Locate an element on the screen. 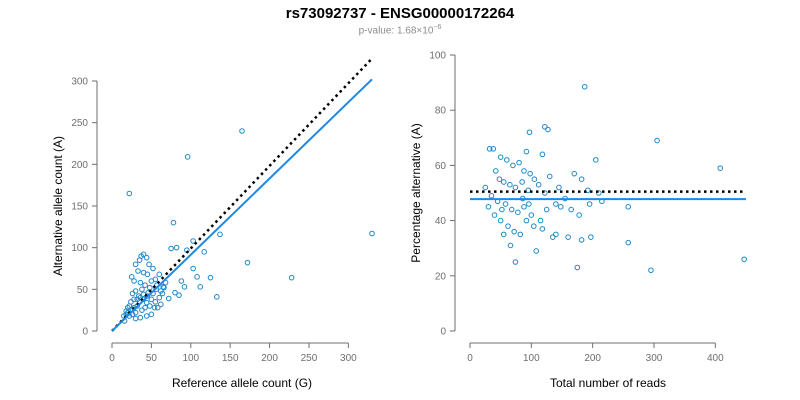 This screenshot has width=800, height=400. y-tick-label: 40 is located at coordinates (441, 221).